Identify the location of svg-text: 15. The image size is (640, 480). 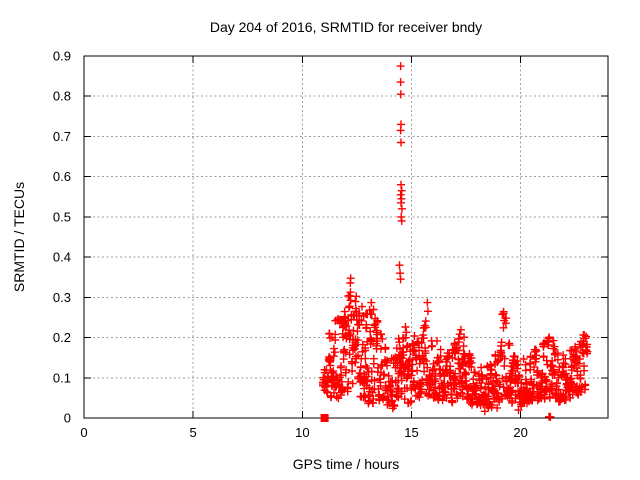
(411, 432).